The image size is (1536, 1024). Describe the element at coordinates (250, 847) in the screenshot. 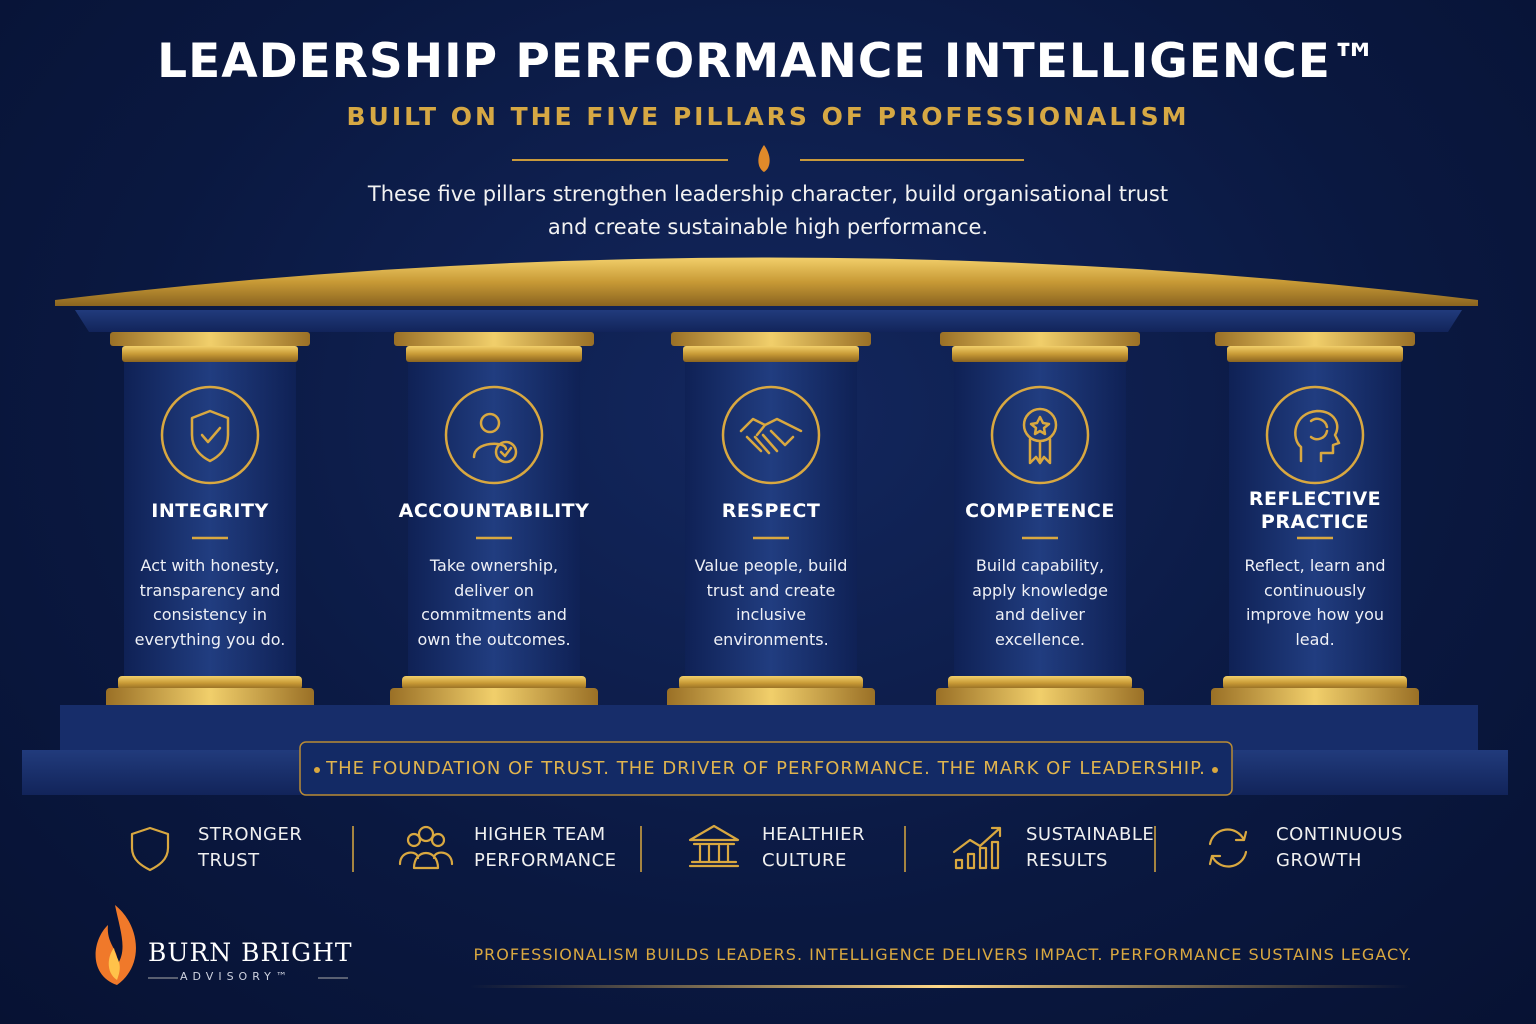

I see `benefit: STRONGER TRUST` at that location.